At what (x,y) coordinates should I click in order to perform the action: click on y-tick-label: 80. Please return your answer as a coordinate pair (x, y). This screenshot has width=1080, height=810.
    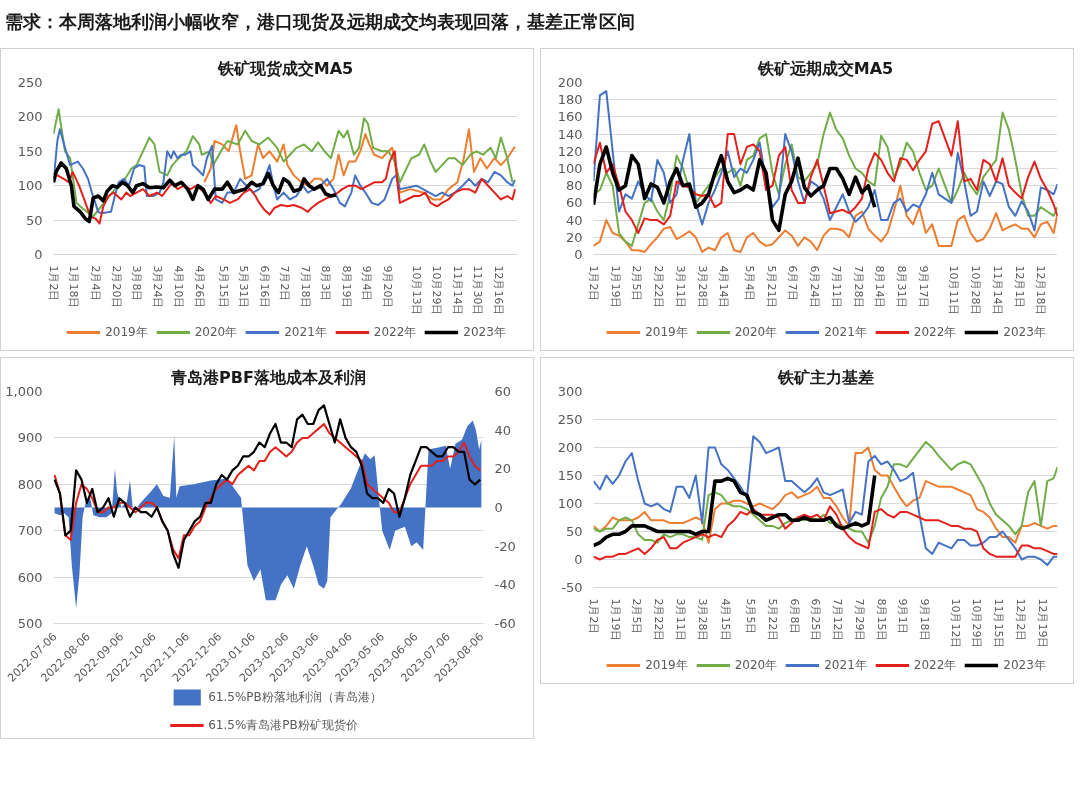
    Looking at the image, I should click on (574, 186).